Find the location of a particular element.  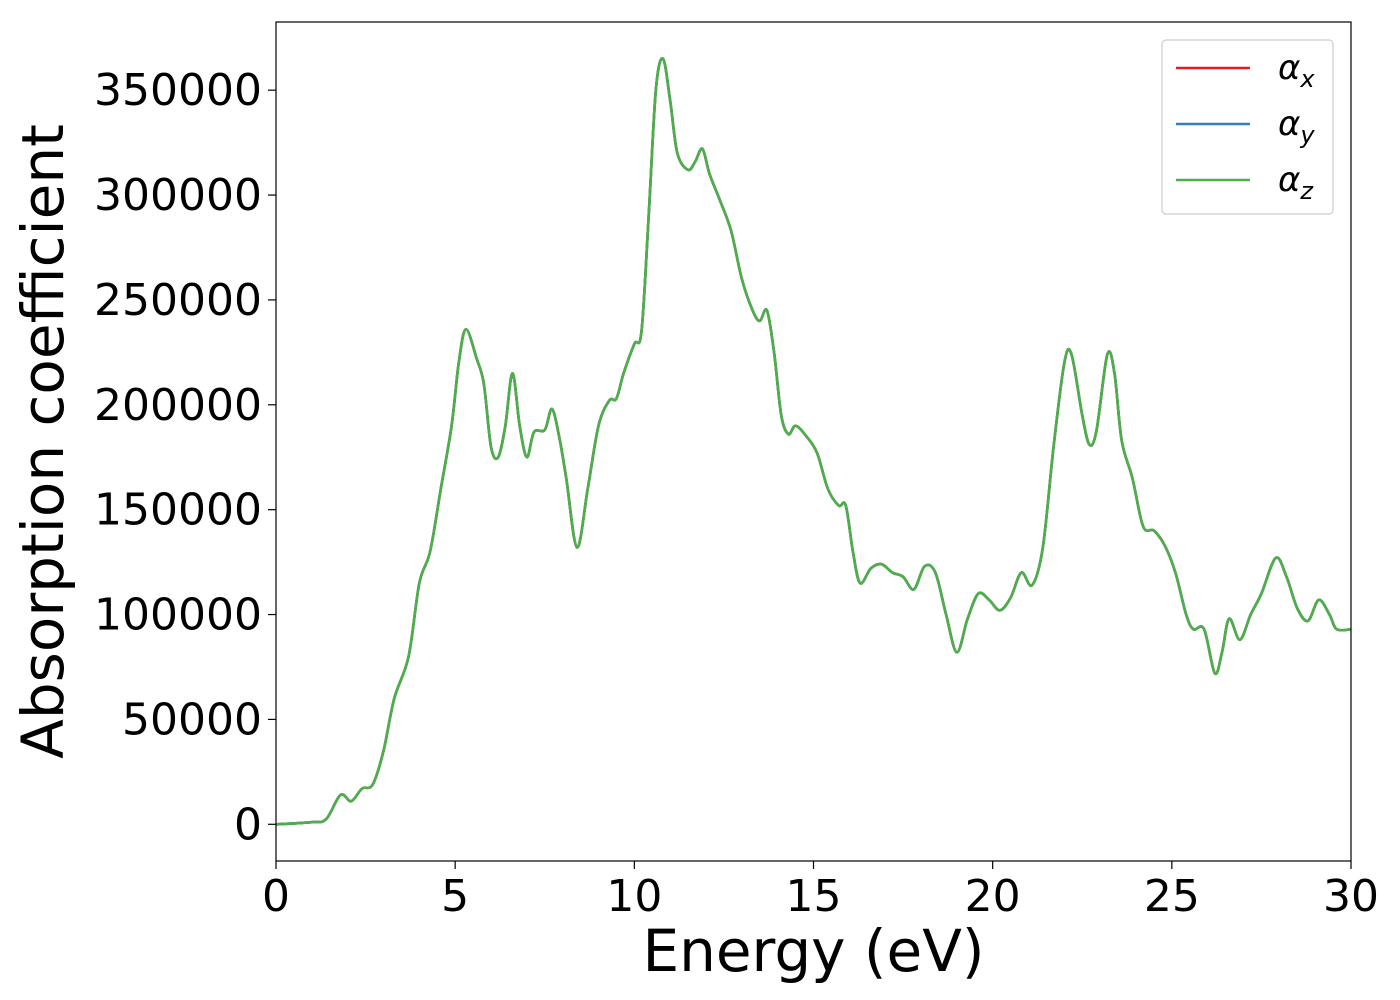

y-tick-label: 50000 is located at coordinates (192, 719).